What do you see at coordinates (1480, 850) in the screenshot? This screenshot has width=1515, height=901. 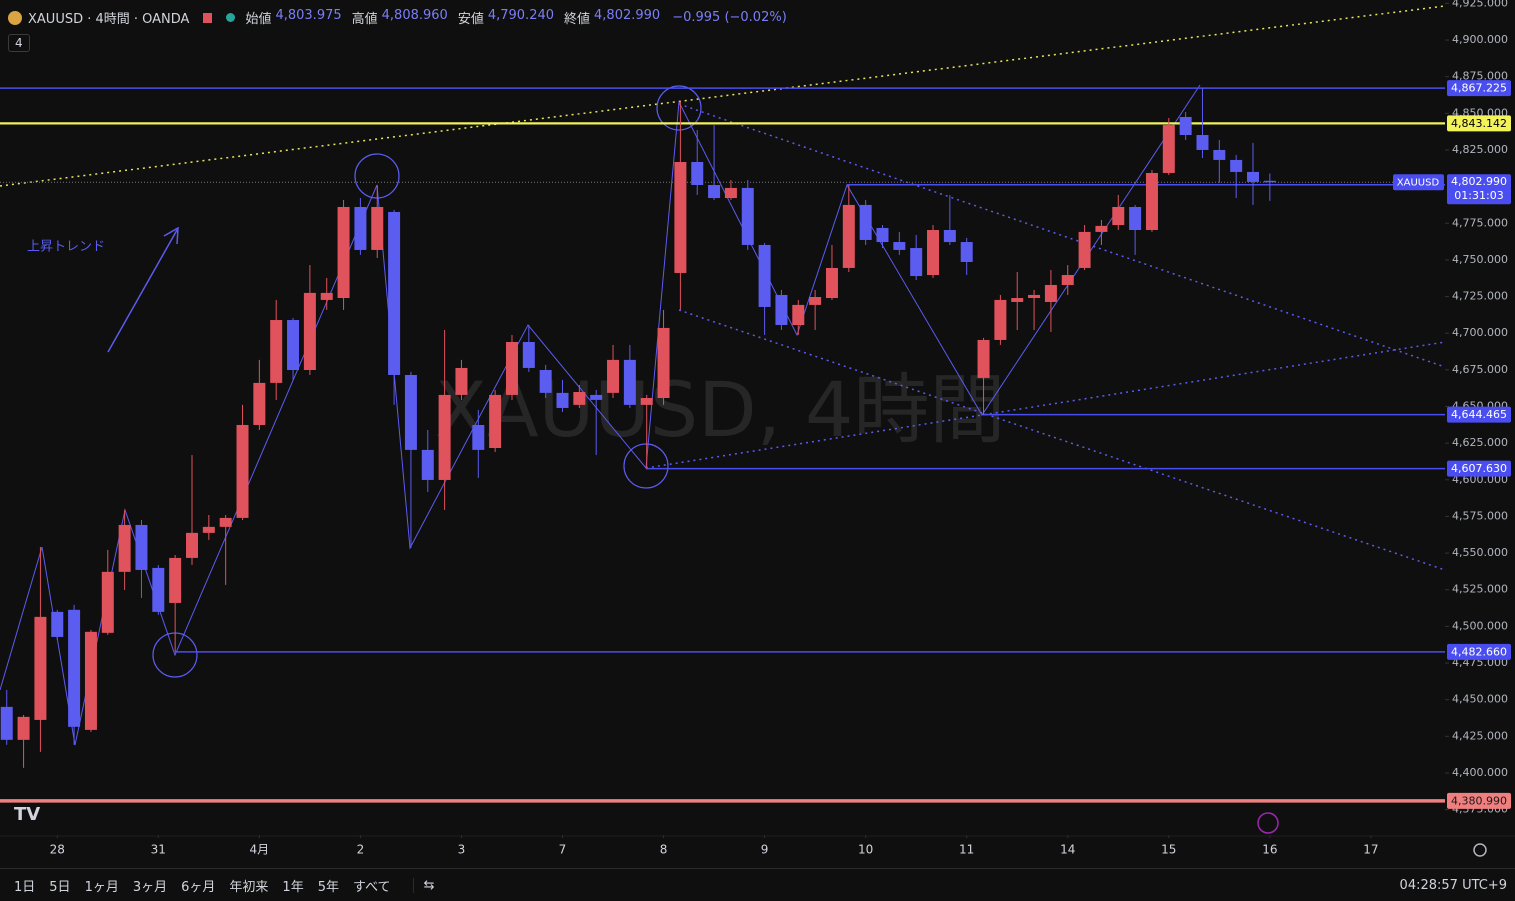 I see `settings-icon` at bounding box center [1480, 850].